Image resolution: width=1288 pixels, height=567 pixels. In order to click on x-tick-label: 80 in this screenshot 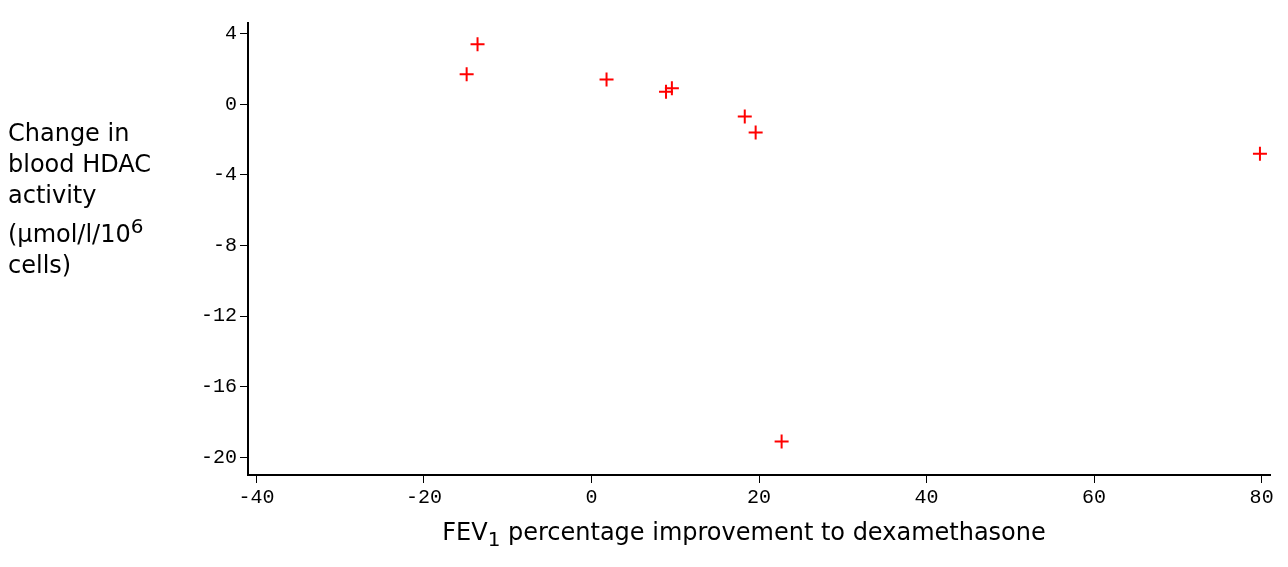, I will do `click(1261, 498)`.